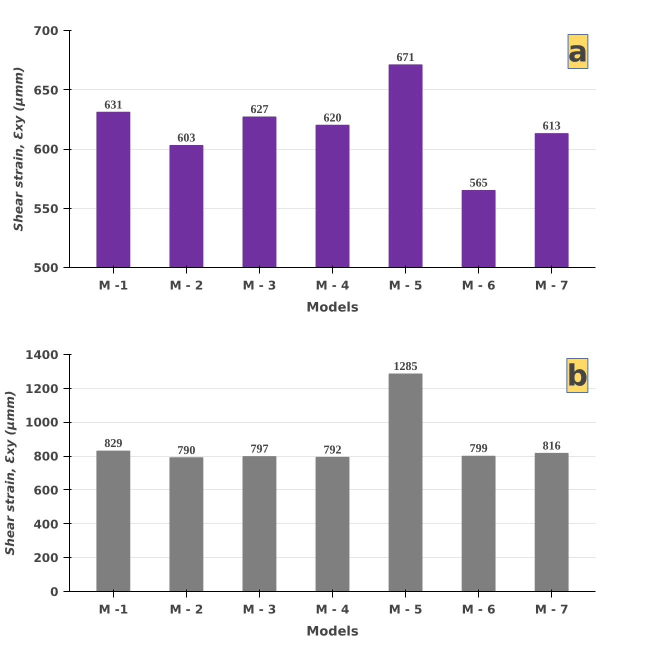 The image size is (659, 647). What do you see at coordinates (46, 209) in the screenshot?
I see `y-tick-label: 550` at bounding box center [46, 209].